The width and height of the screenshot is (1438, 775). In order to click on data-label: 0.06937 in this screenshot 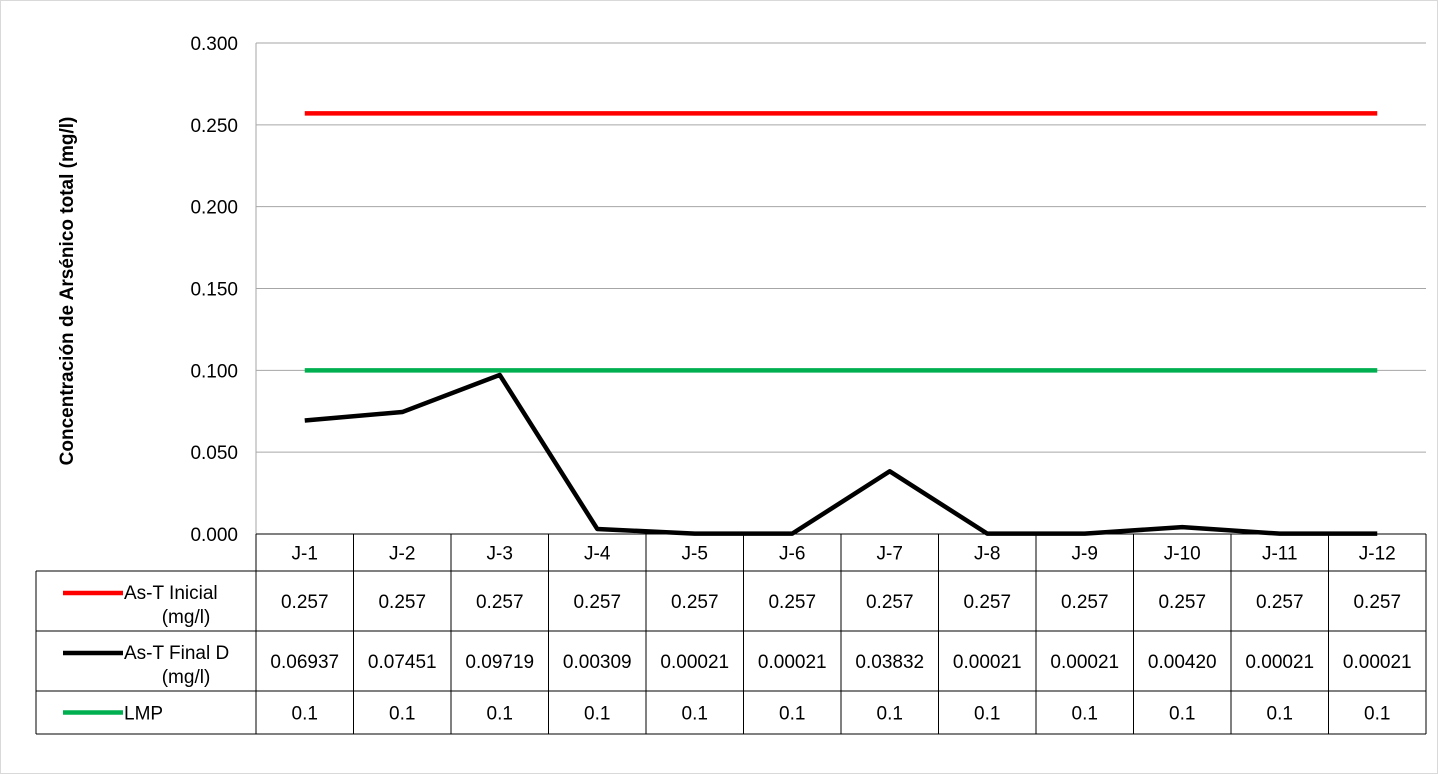, I will do `click(304, 662)`.